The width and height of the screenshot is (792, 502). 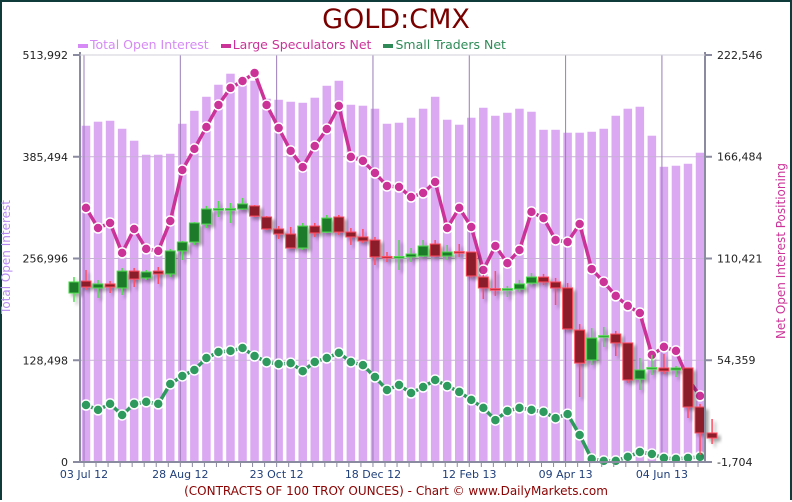 What do you see at coordinates (444, 44) in the screenshot?
I see `legend-item-small-traders: Small Traders Net` at bounding box center [444, 44].